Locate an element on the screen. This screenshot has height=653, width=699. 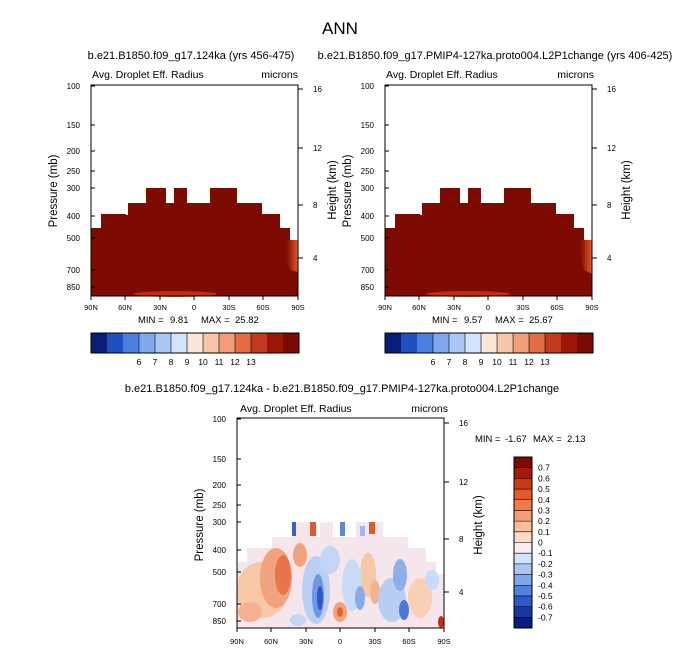
panel-3-xtick: 0 is located at coordinates (340, 641).